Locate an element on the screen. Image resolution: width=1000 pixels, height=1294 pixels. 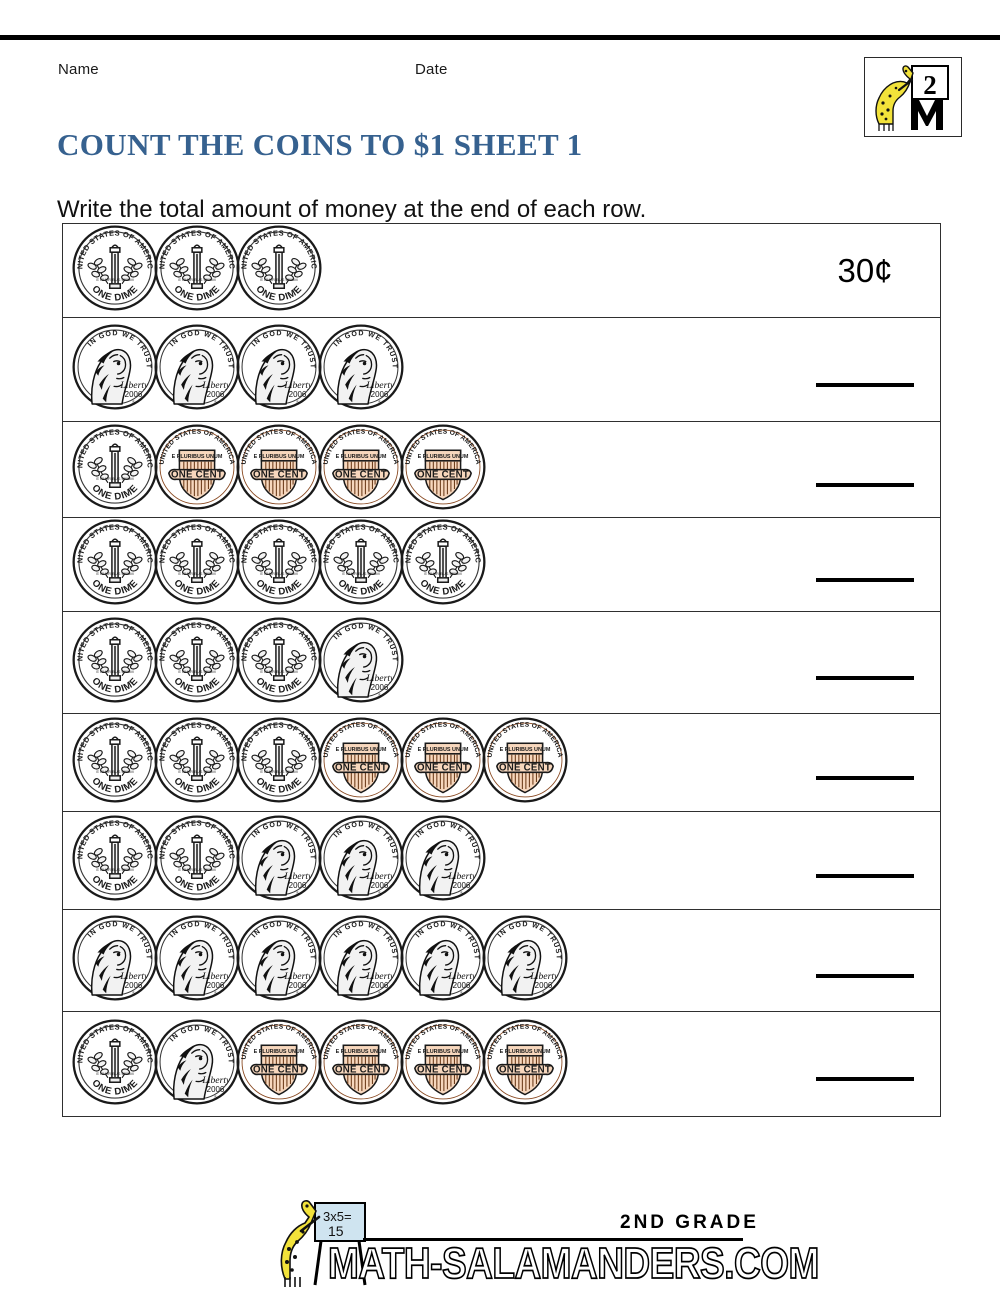
coin-group: IN GOD WE TRUST Liberty 2006 s is located at coordinates (426, 960).